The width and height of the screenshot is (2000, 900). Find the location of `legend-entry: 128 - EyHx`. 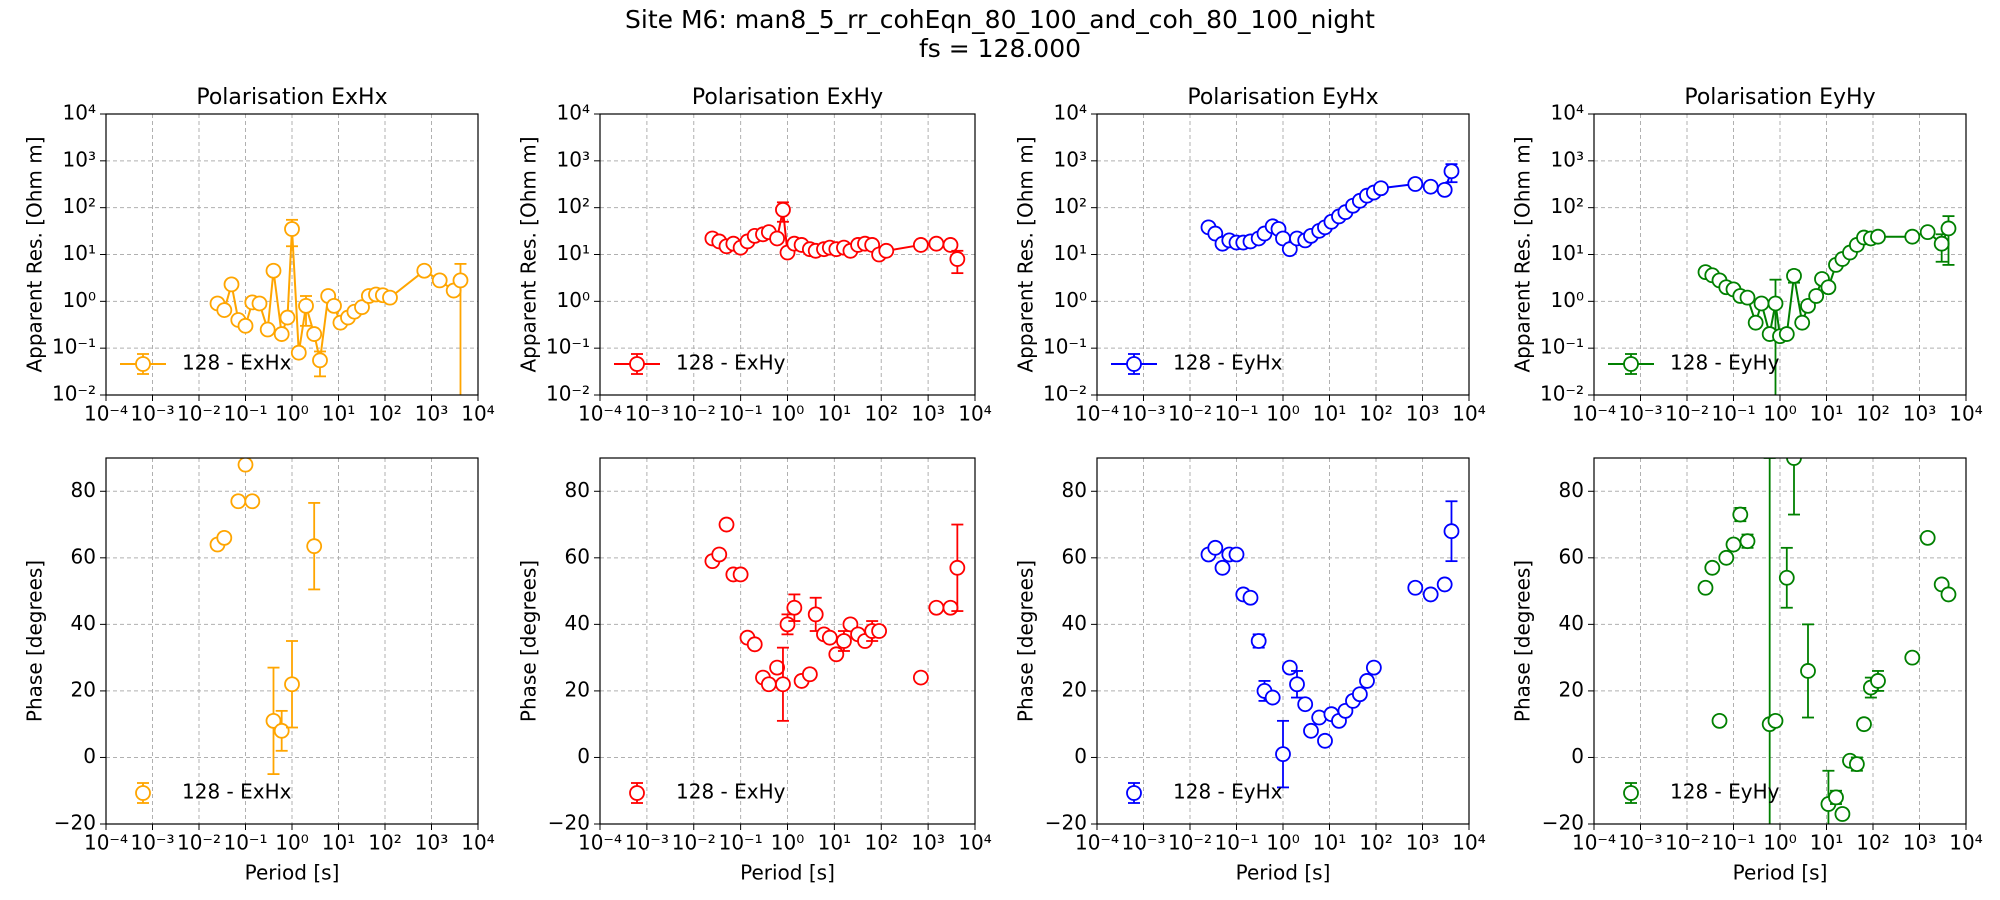

legend-entry: 128 - EyHx is located at coordinates (1204, 792).